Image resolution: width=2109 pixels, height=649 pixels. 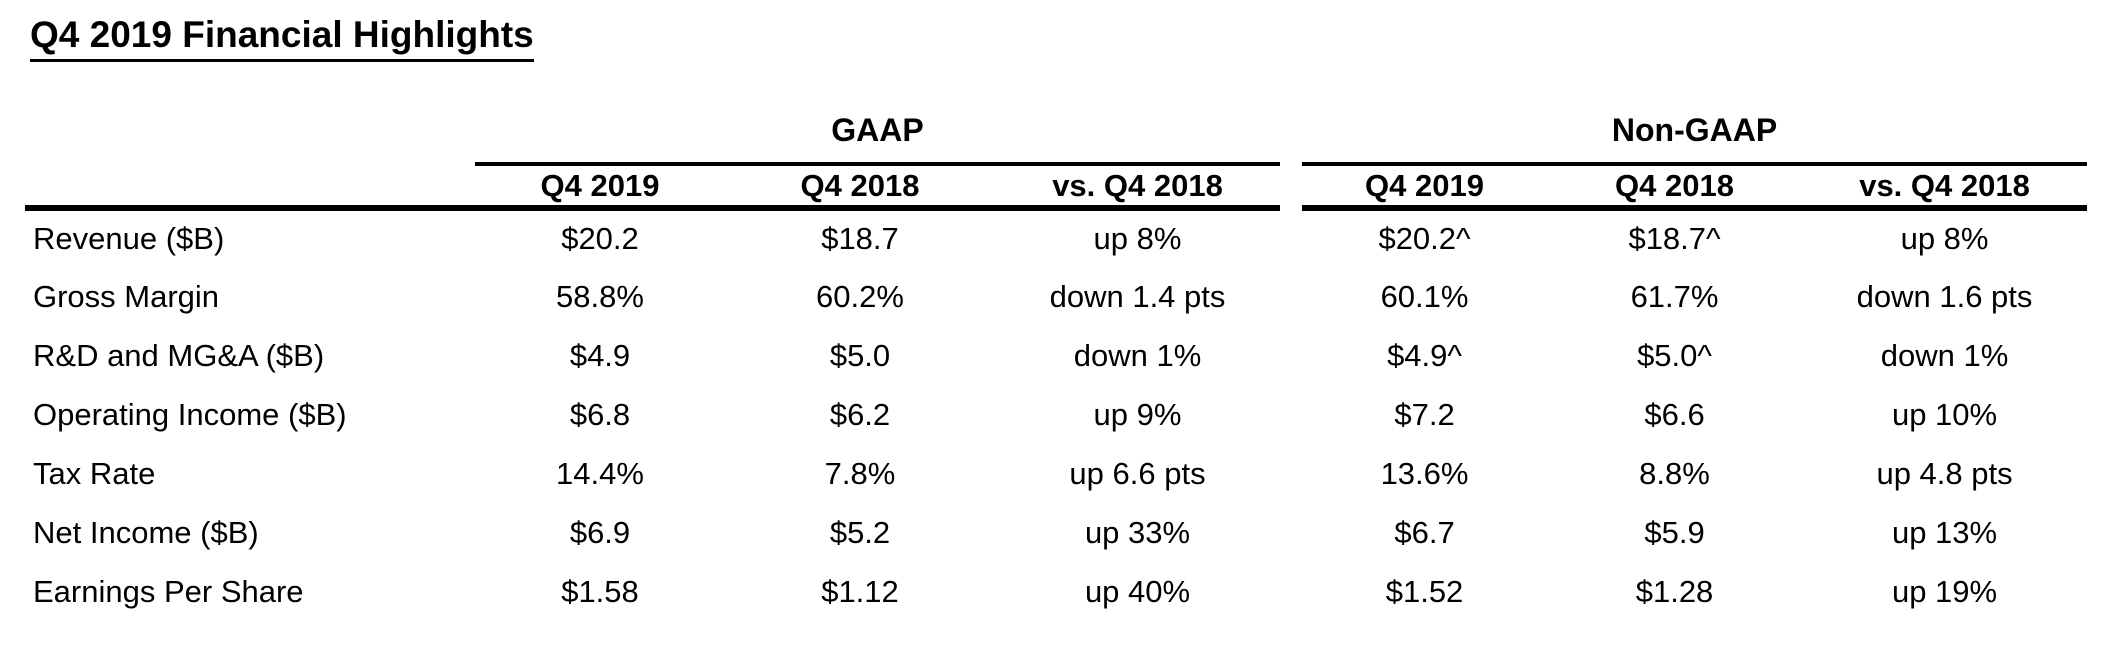 What do you see at coordinates (1137, 591) in the screenshot?
I see `cell-gaap-vs-q4-2018: up 40%` at bounding box center [1137, 591].